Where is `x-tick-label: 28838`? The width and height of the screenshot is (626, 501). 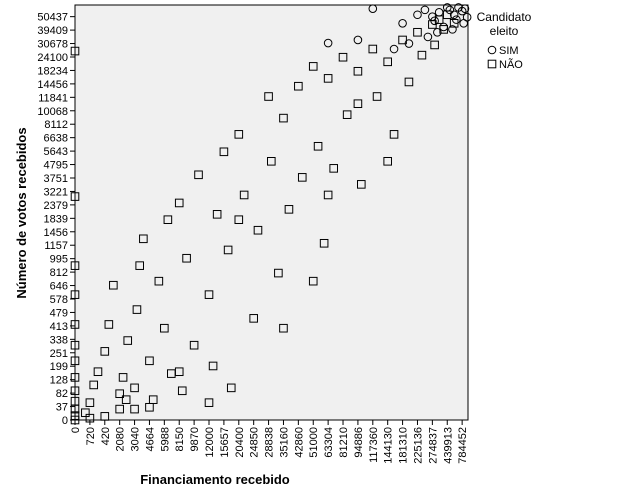
x-tick-label: 28838 is located at coordinates (270, 442).